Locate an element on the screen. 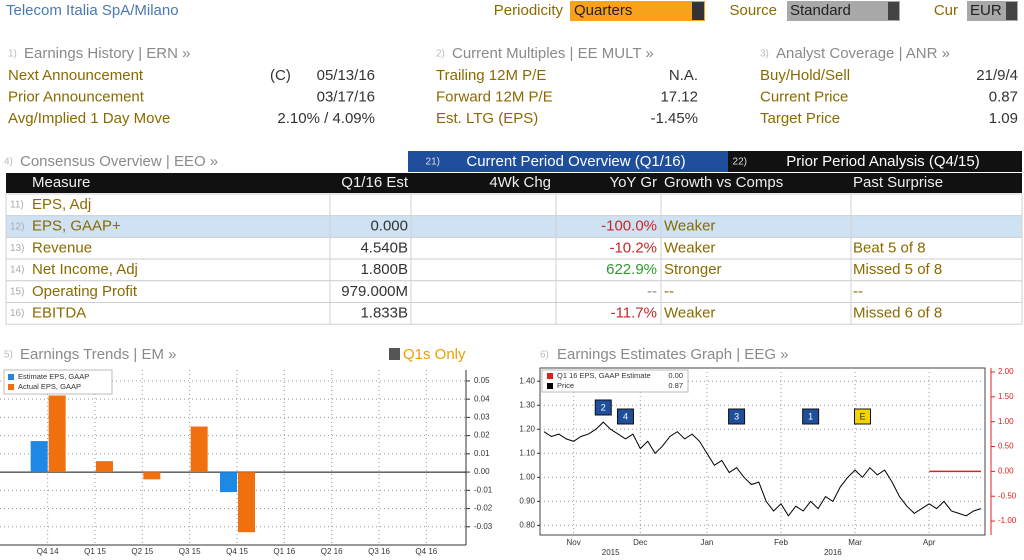 This screenshot has width=1024, height=560. metric-value: 2.10% / 4.09% is located at coordinates (326, 118).